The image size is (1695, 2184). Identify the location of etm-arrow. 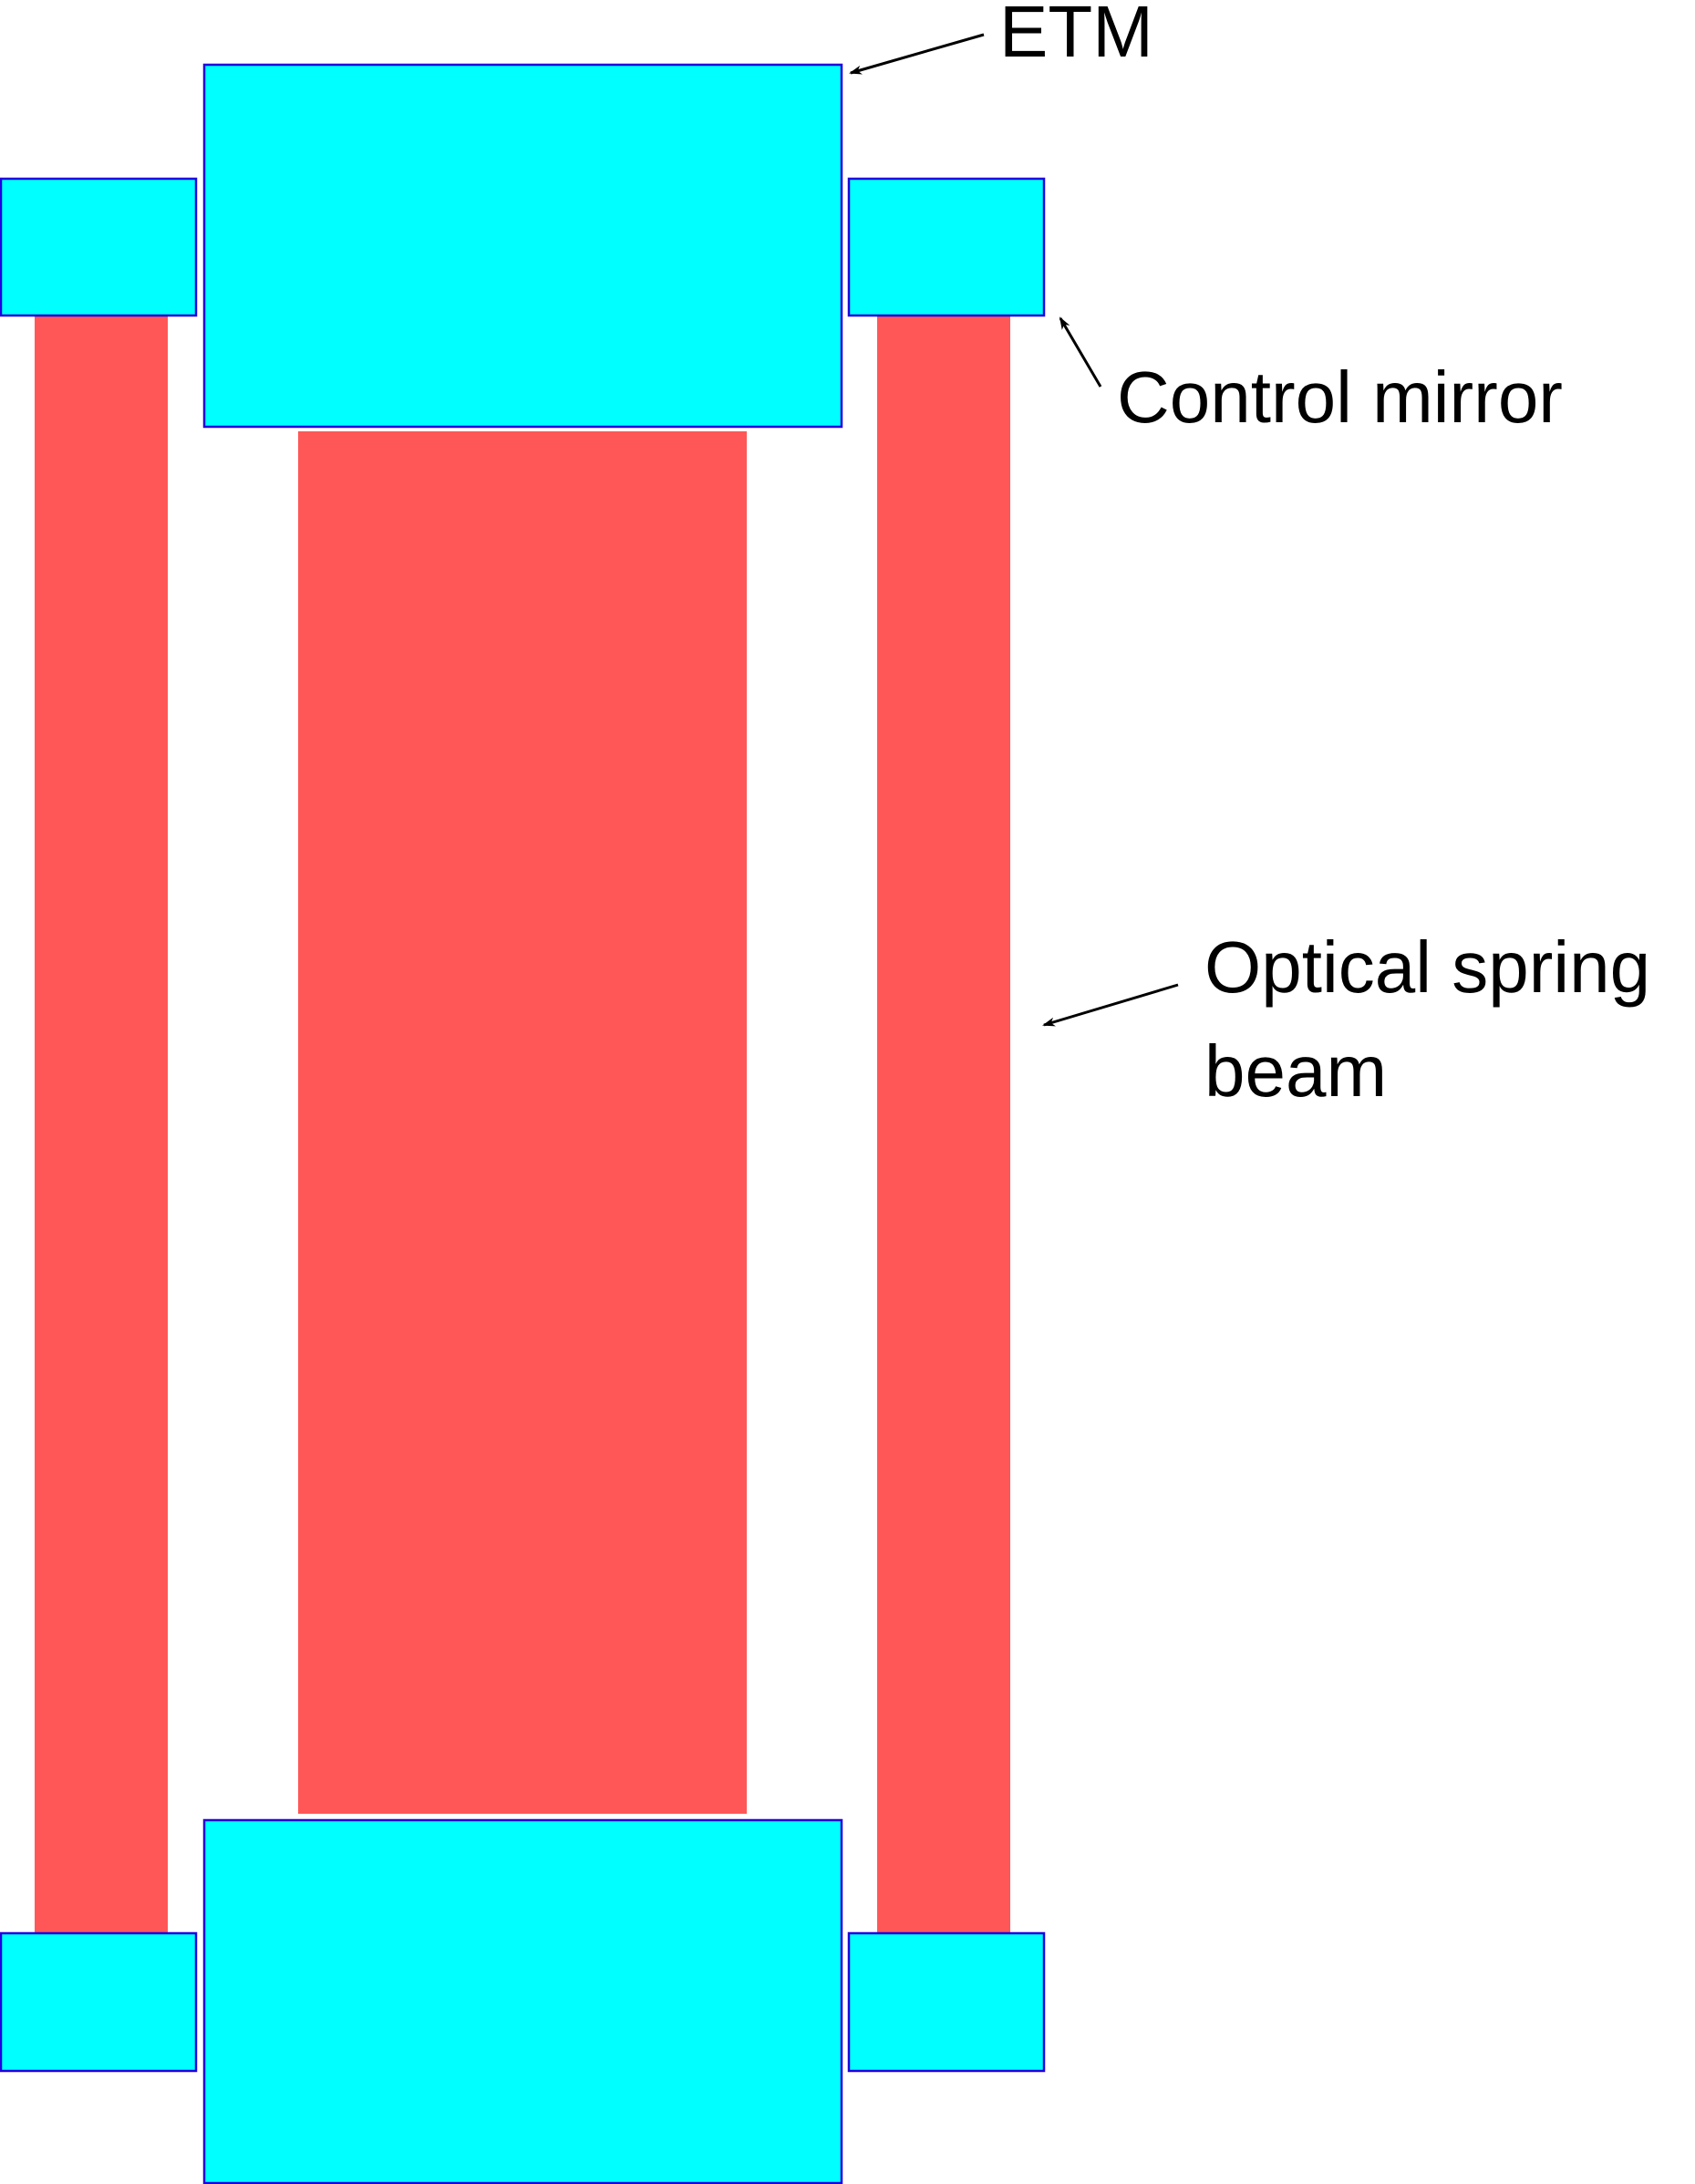
(917, 54).